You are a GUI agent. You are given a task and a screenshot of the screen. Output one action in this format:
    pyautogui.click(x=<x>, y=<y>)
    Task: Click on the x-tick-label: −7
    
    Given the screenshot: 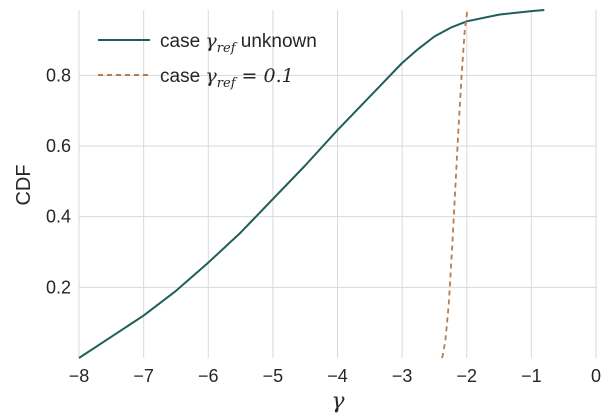 What is the action you would take?
    pyautogui.click(x=143, y=376)
    